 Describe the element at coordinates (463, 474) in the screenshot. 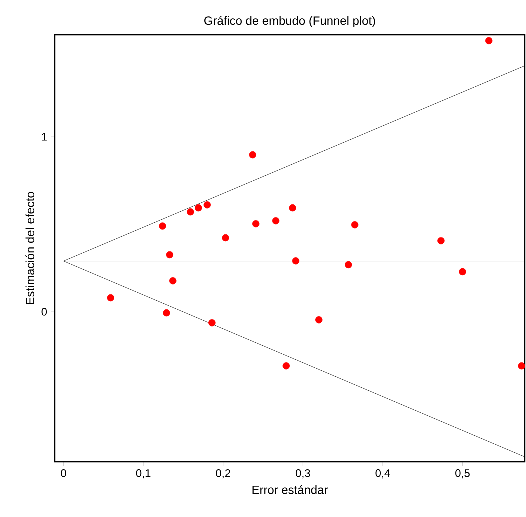

I see `x-tick-label: 0,5` at that location.